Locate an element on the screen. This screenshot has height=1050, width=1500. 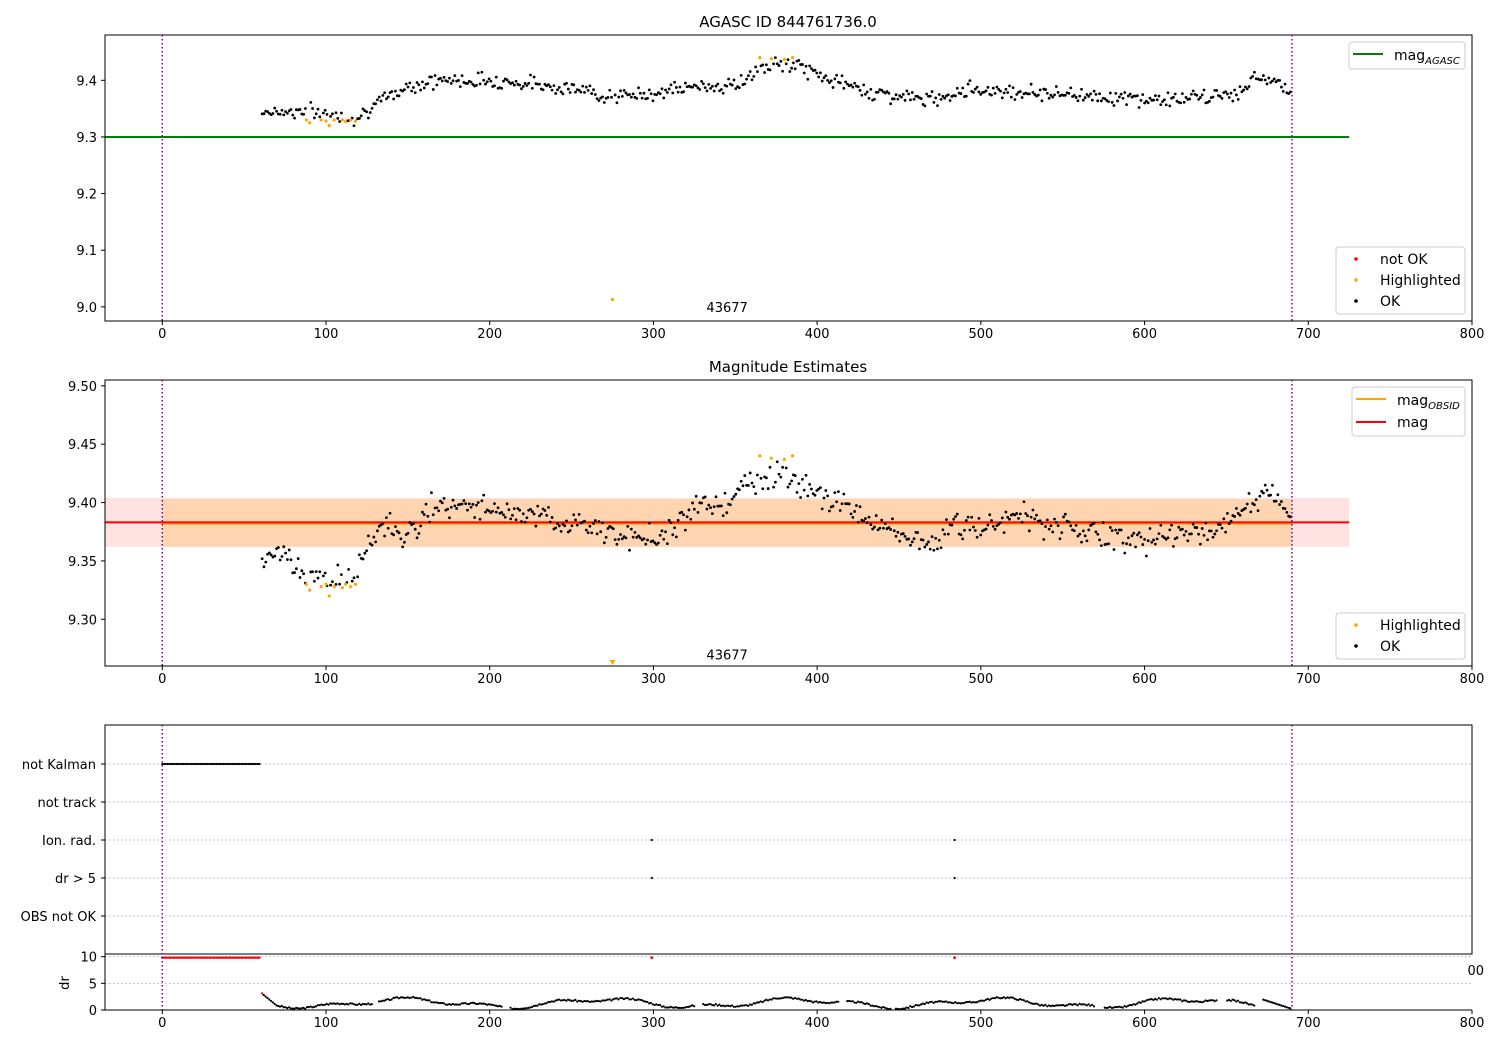
flag-point is located at coordinates (203, 764).